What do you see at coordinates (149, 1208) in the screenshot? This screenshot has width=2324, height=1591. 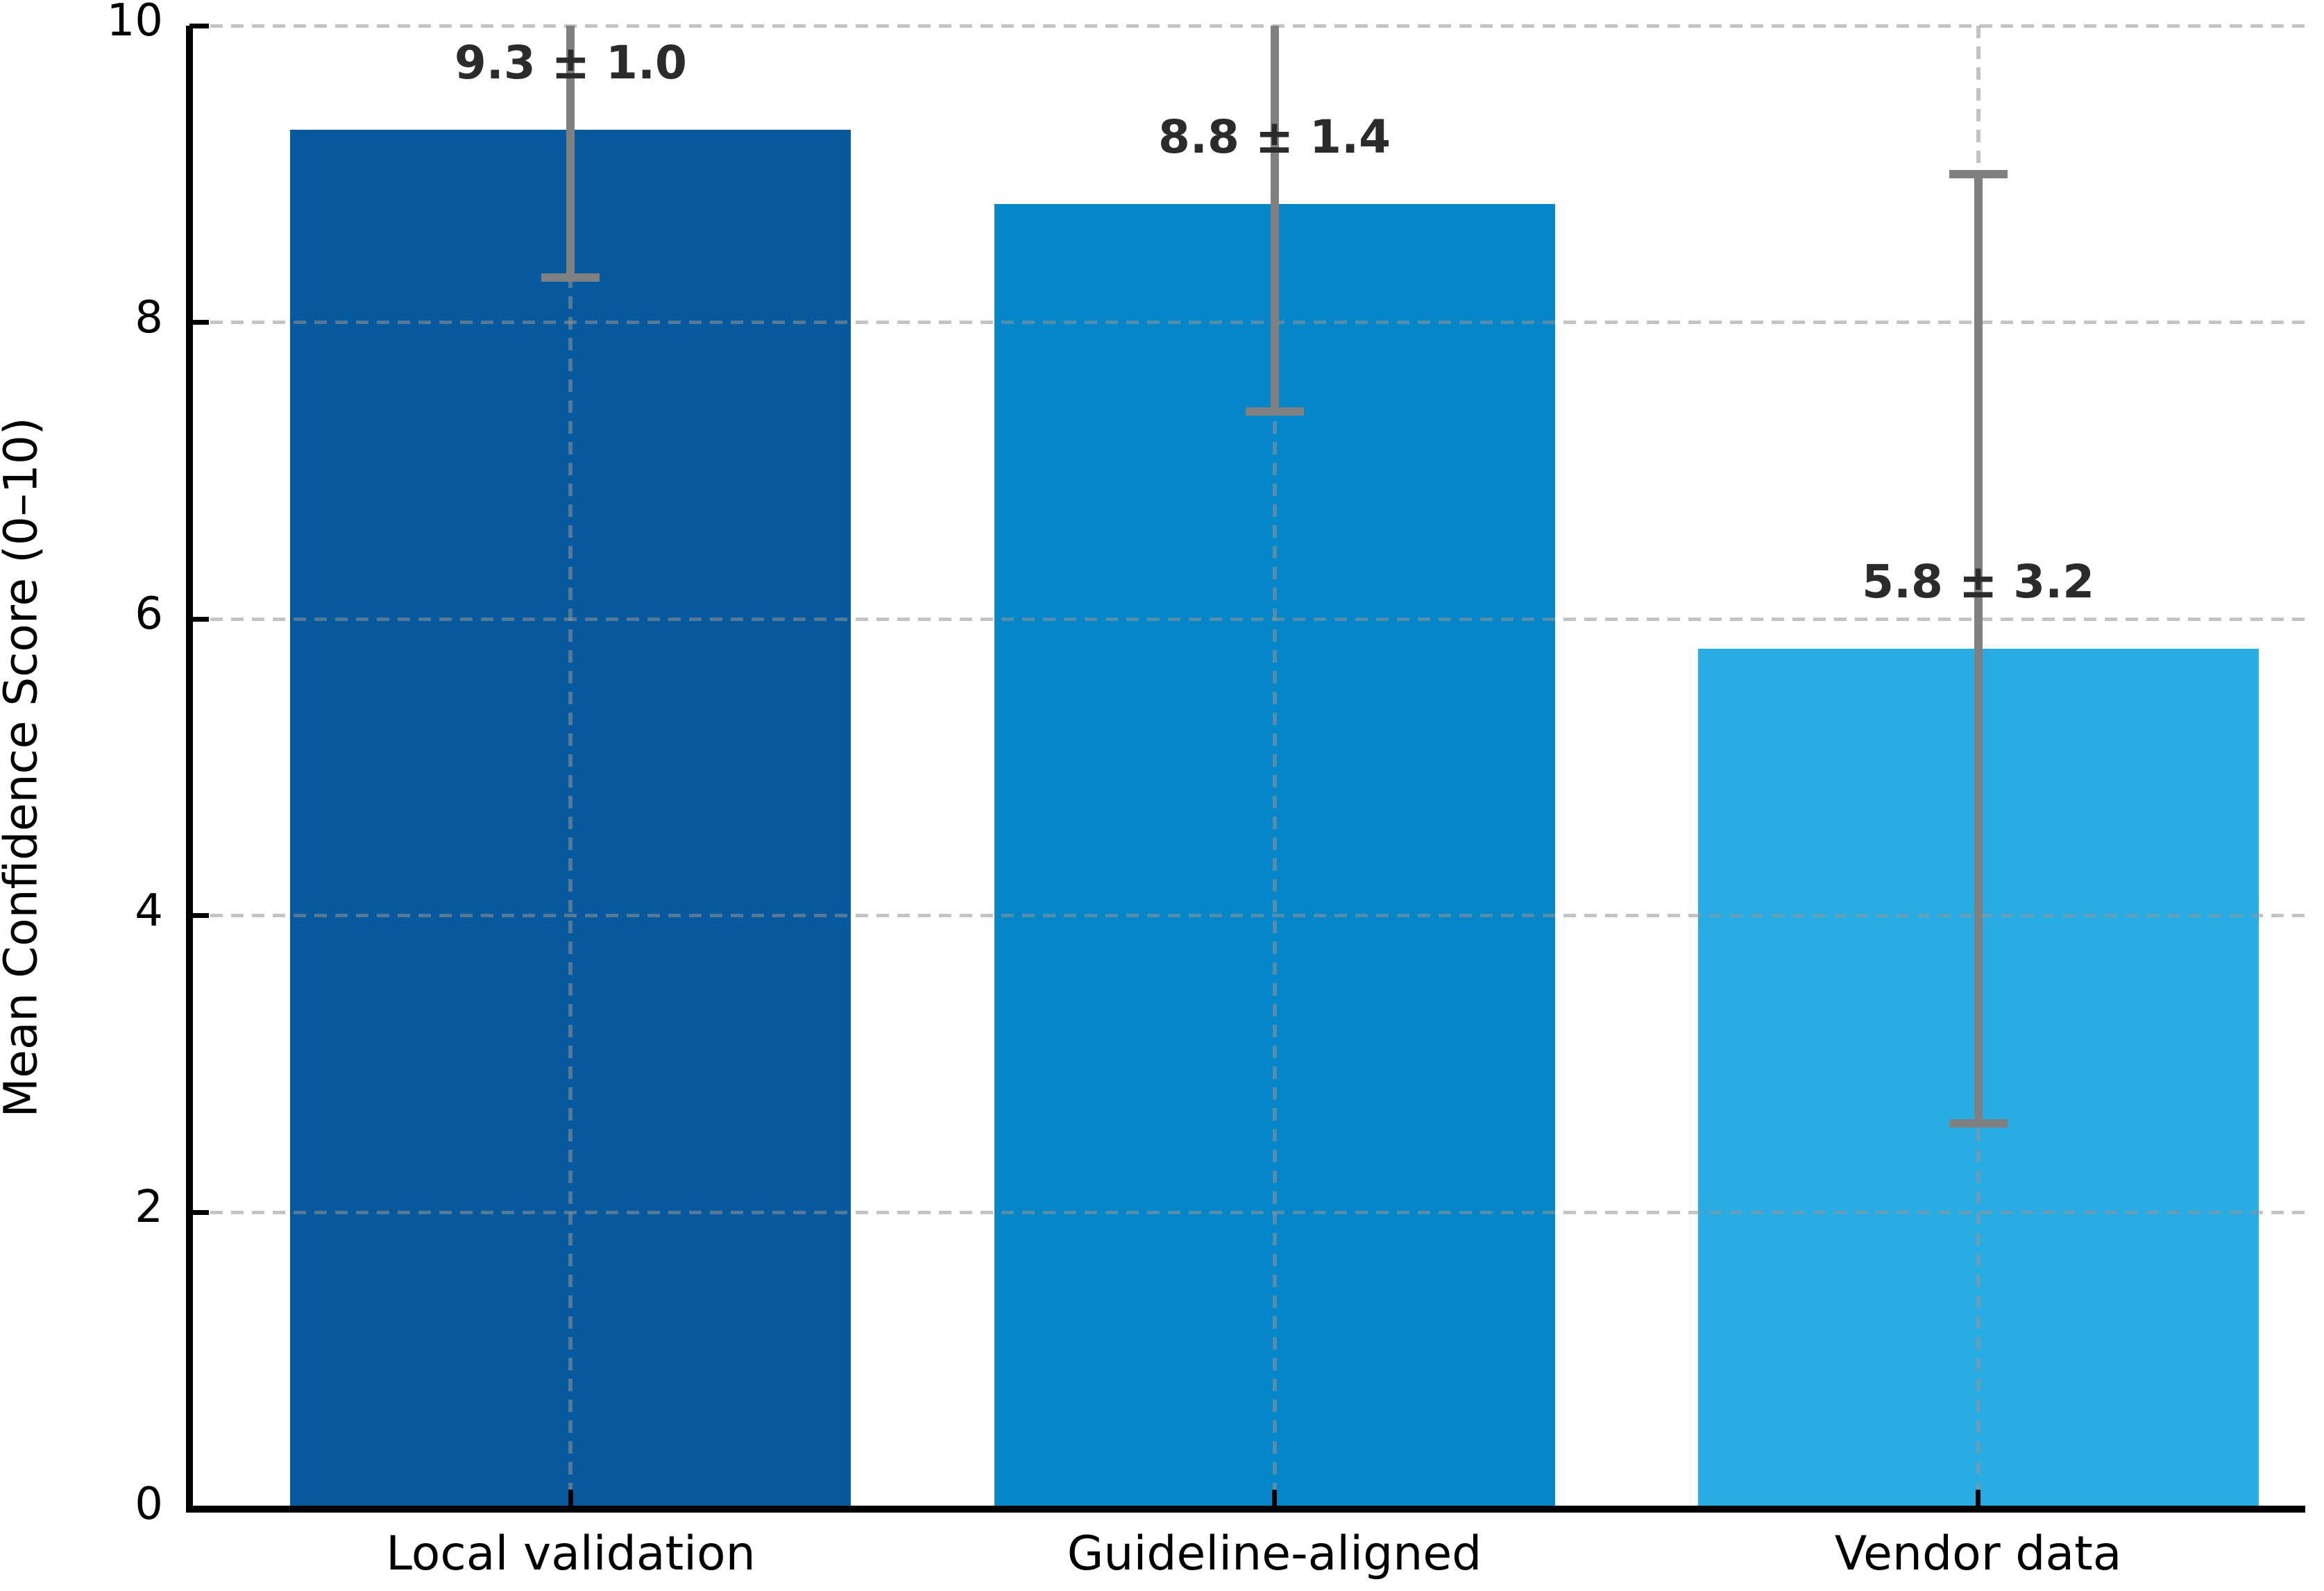 I see `y-tick-label-2: 2` at bounding box center [149, 1208].